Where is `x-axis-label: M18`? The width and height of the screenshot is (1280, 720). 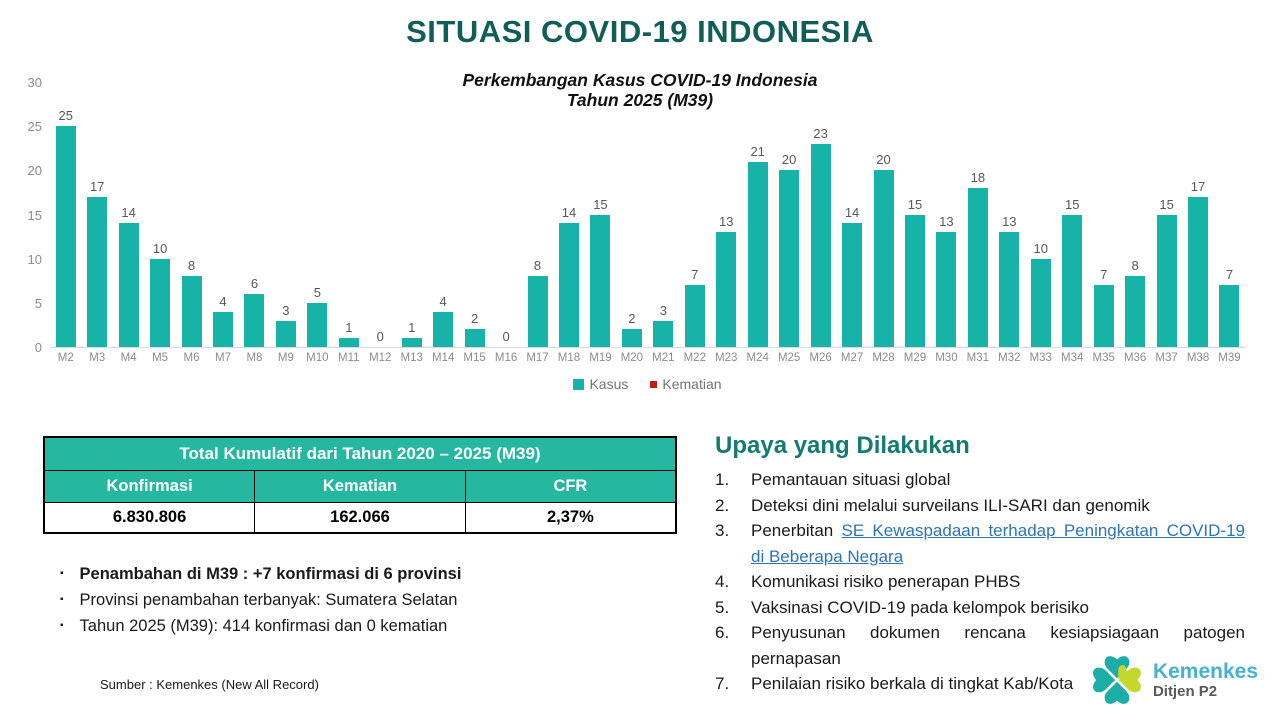 x-axis-label: M18 is located at coordinates (569, 358).